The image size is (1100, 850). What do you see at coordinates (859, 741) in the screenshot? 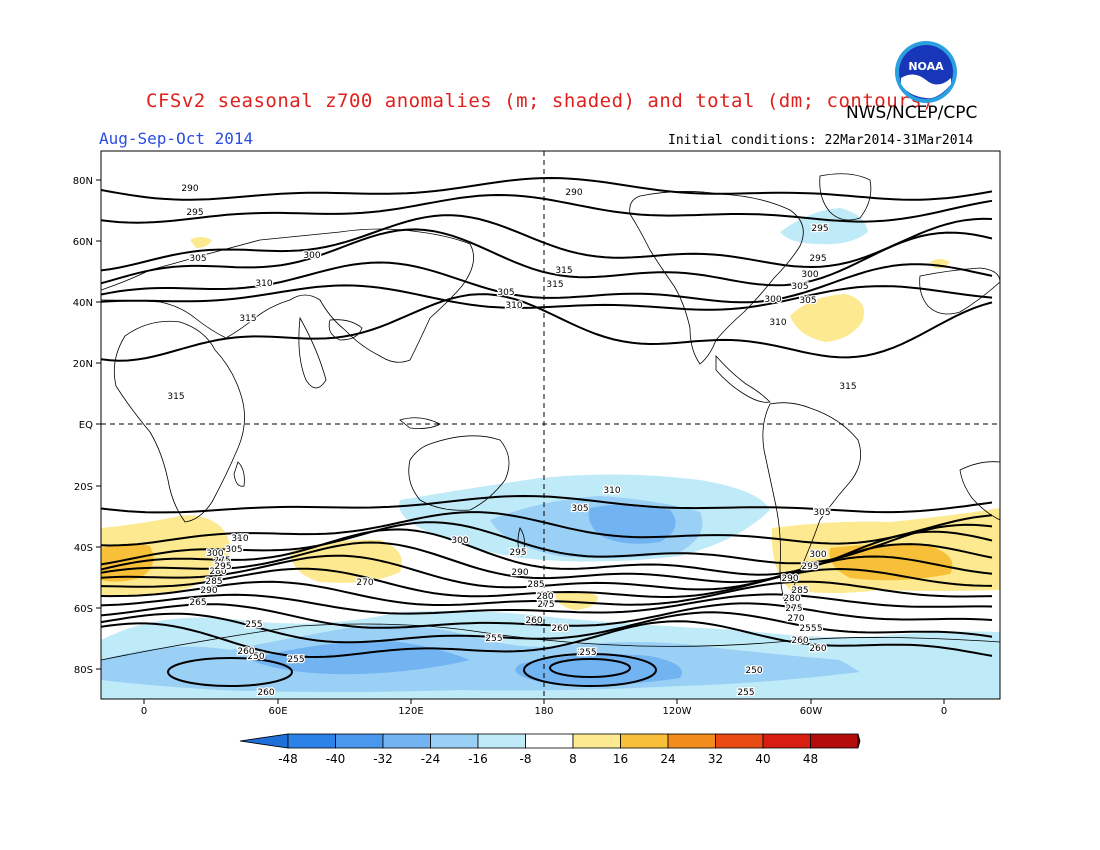
I see `colorbar-arrow-right` at bounding box center [859, 741].